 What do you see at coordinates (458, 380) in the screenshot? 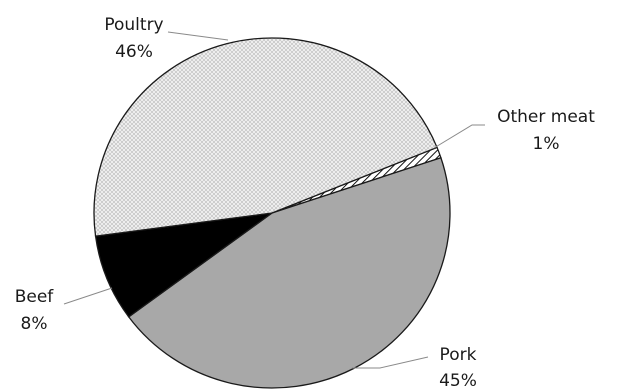
I see `slice-value-pork: 45%` at bounding box center [458, 380].